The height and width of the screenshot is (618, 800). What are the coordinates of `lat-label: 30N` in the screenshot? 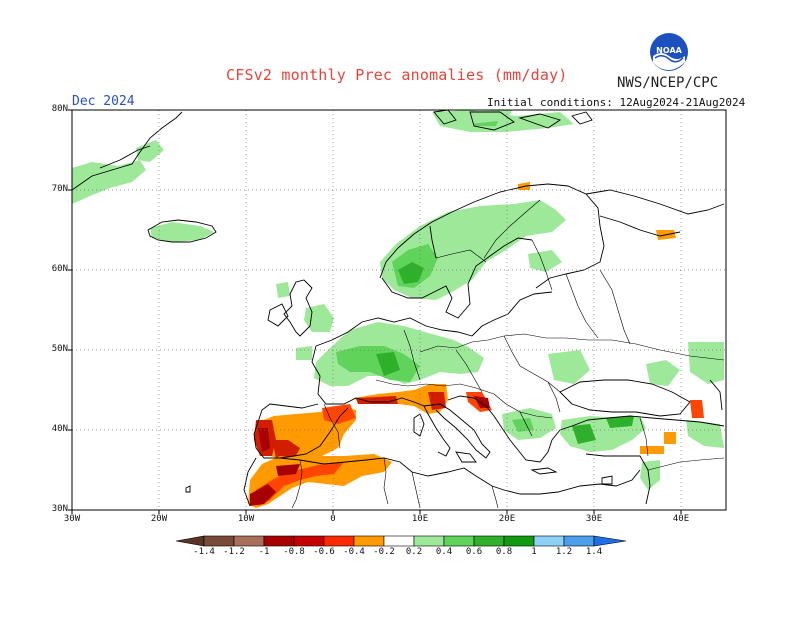 It's located at (59, 509).